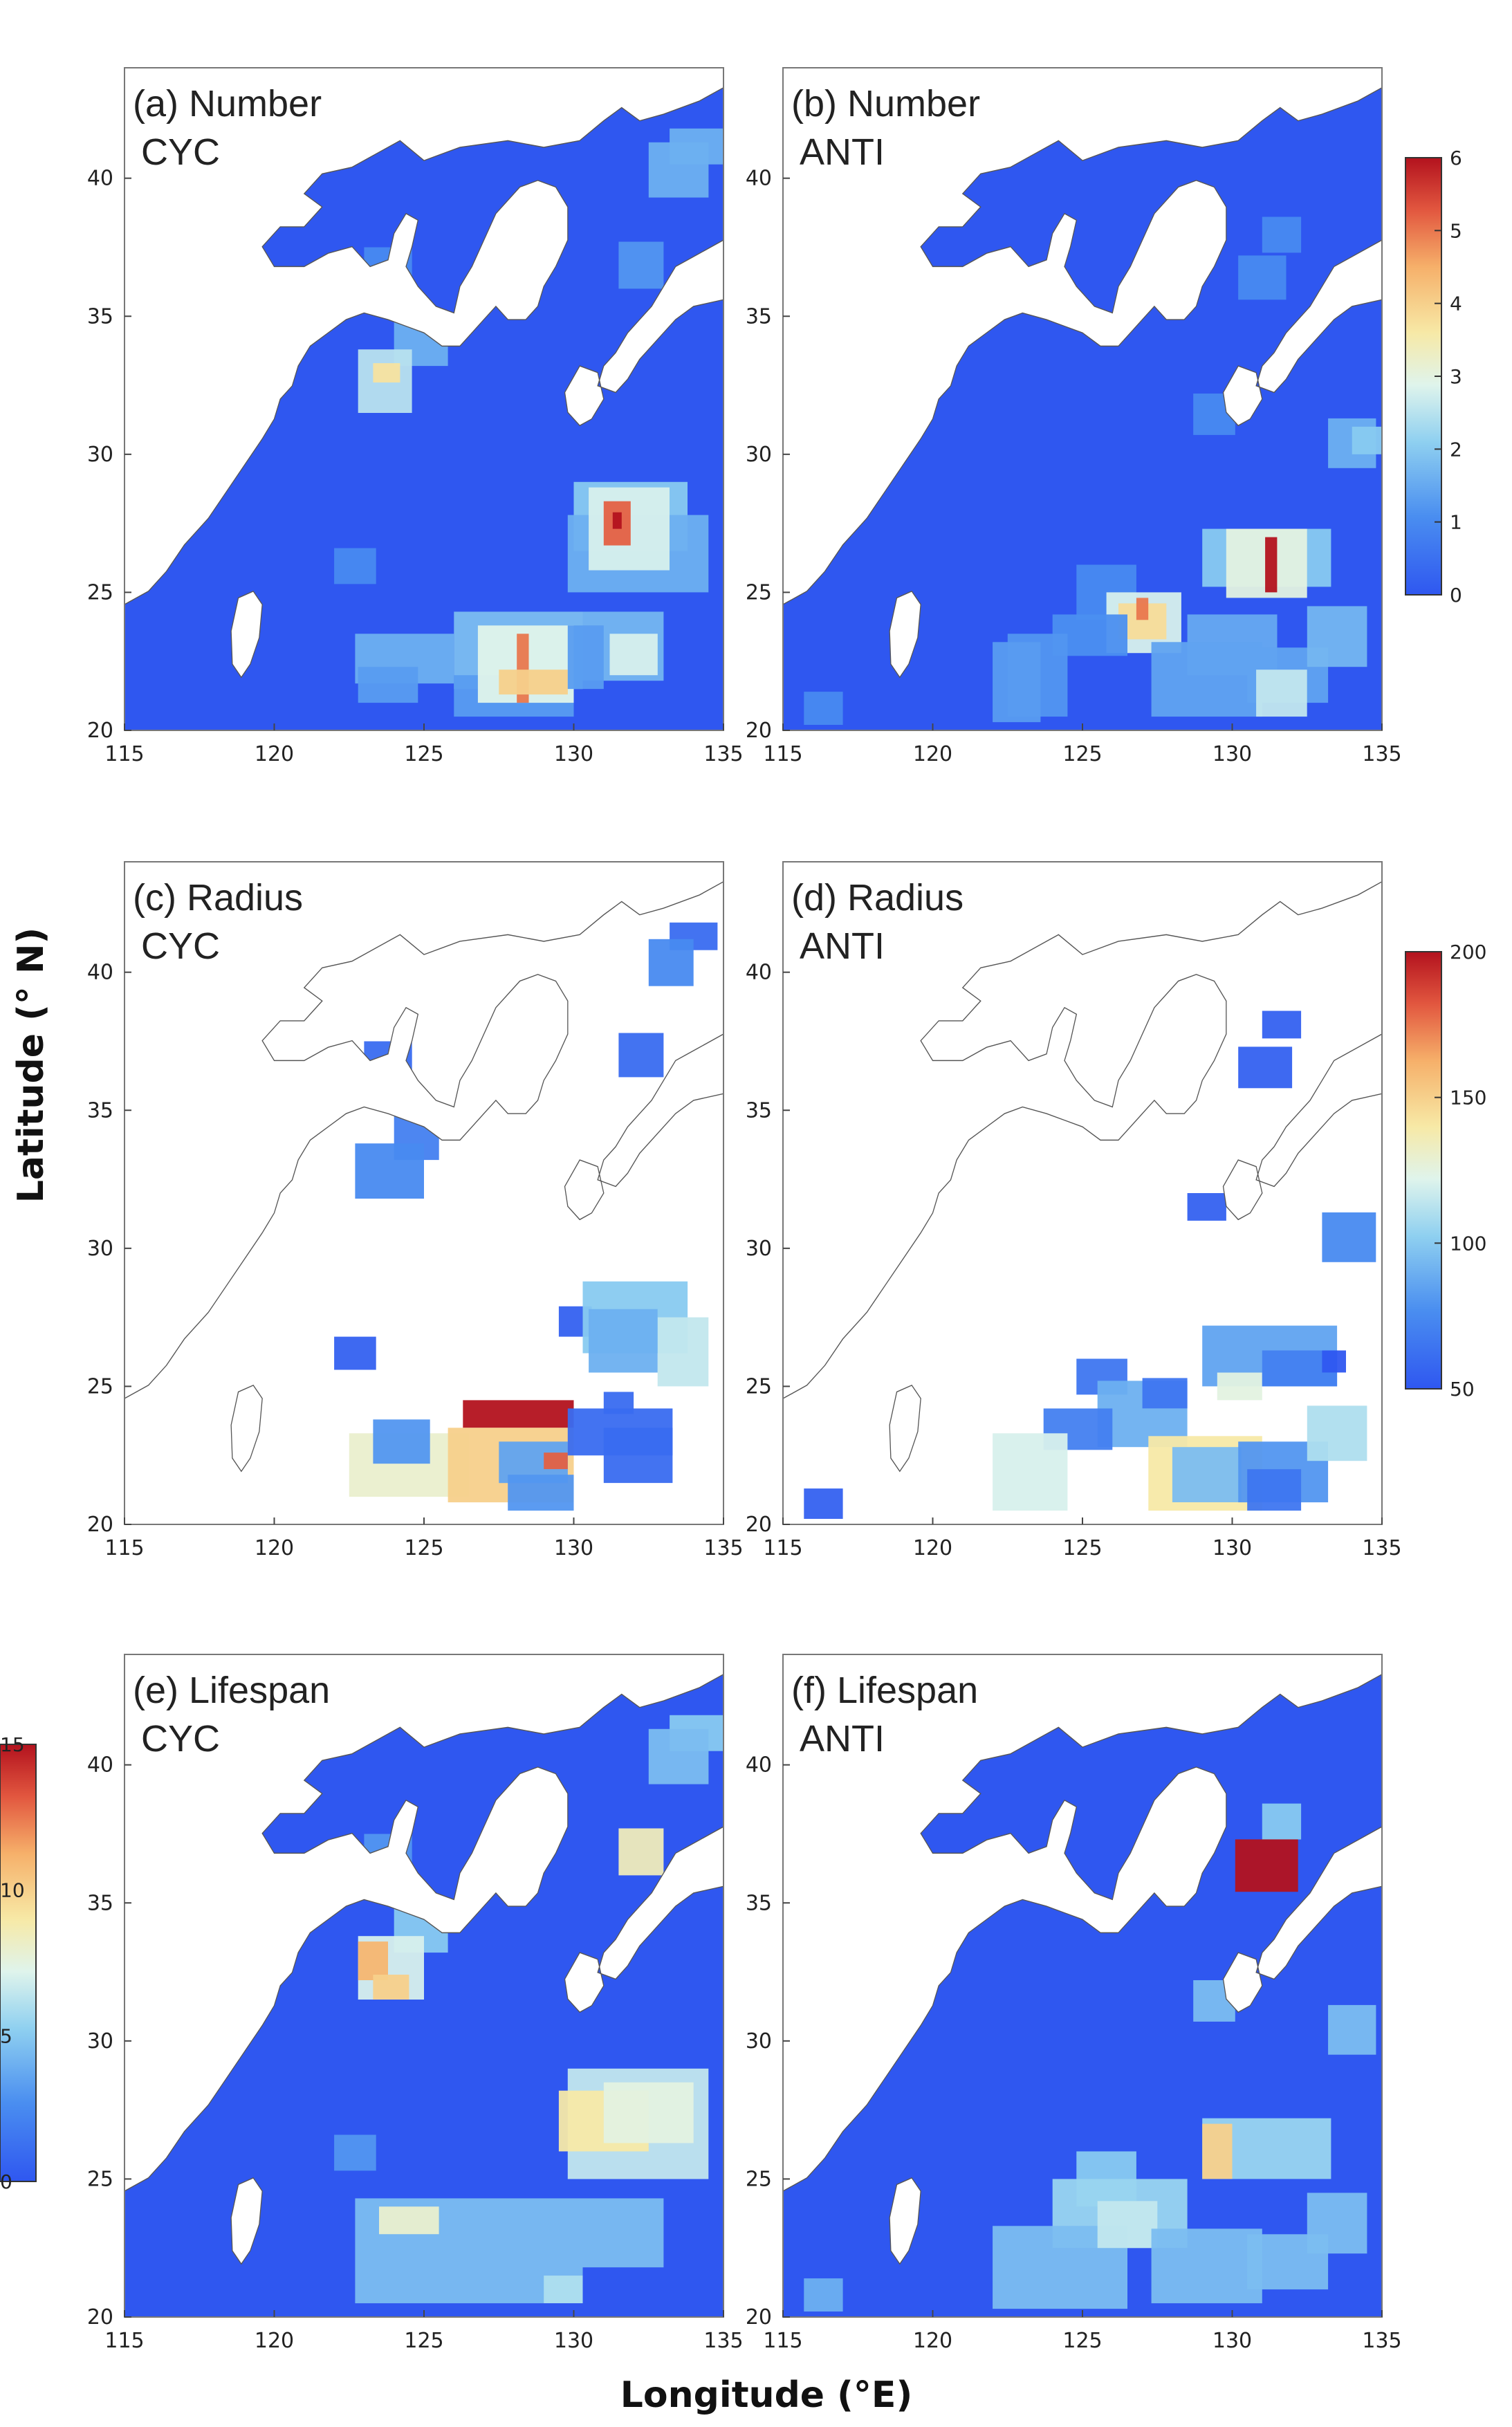 The image size is (1512, 2427). I want to click on panel-a-ytick-label-2: 30, so click(100, 455).